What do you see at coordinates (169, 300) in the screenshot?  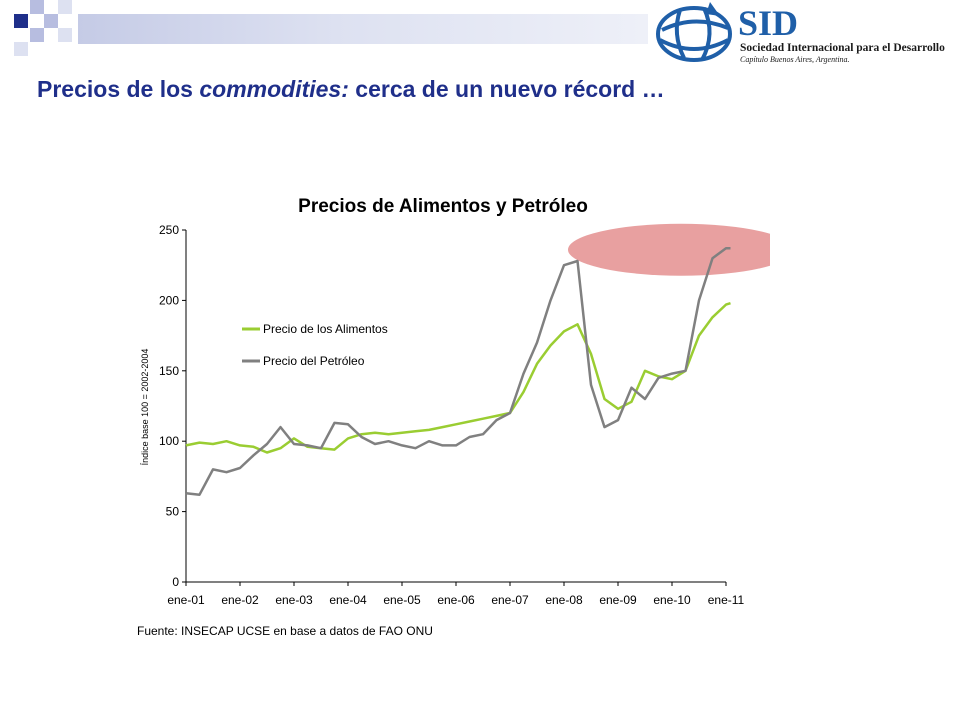 I see `y-tick-label: 200` at bounding box center [169, 300].